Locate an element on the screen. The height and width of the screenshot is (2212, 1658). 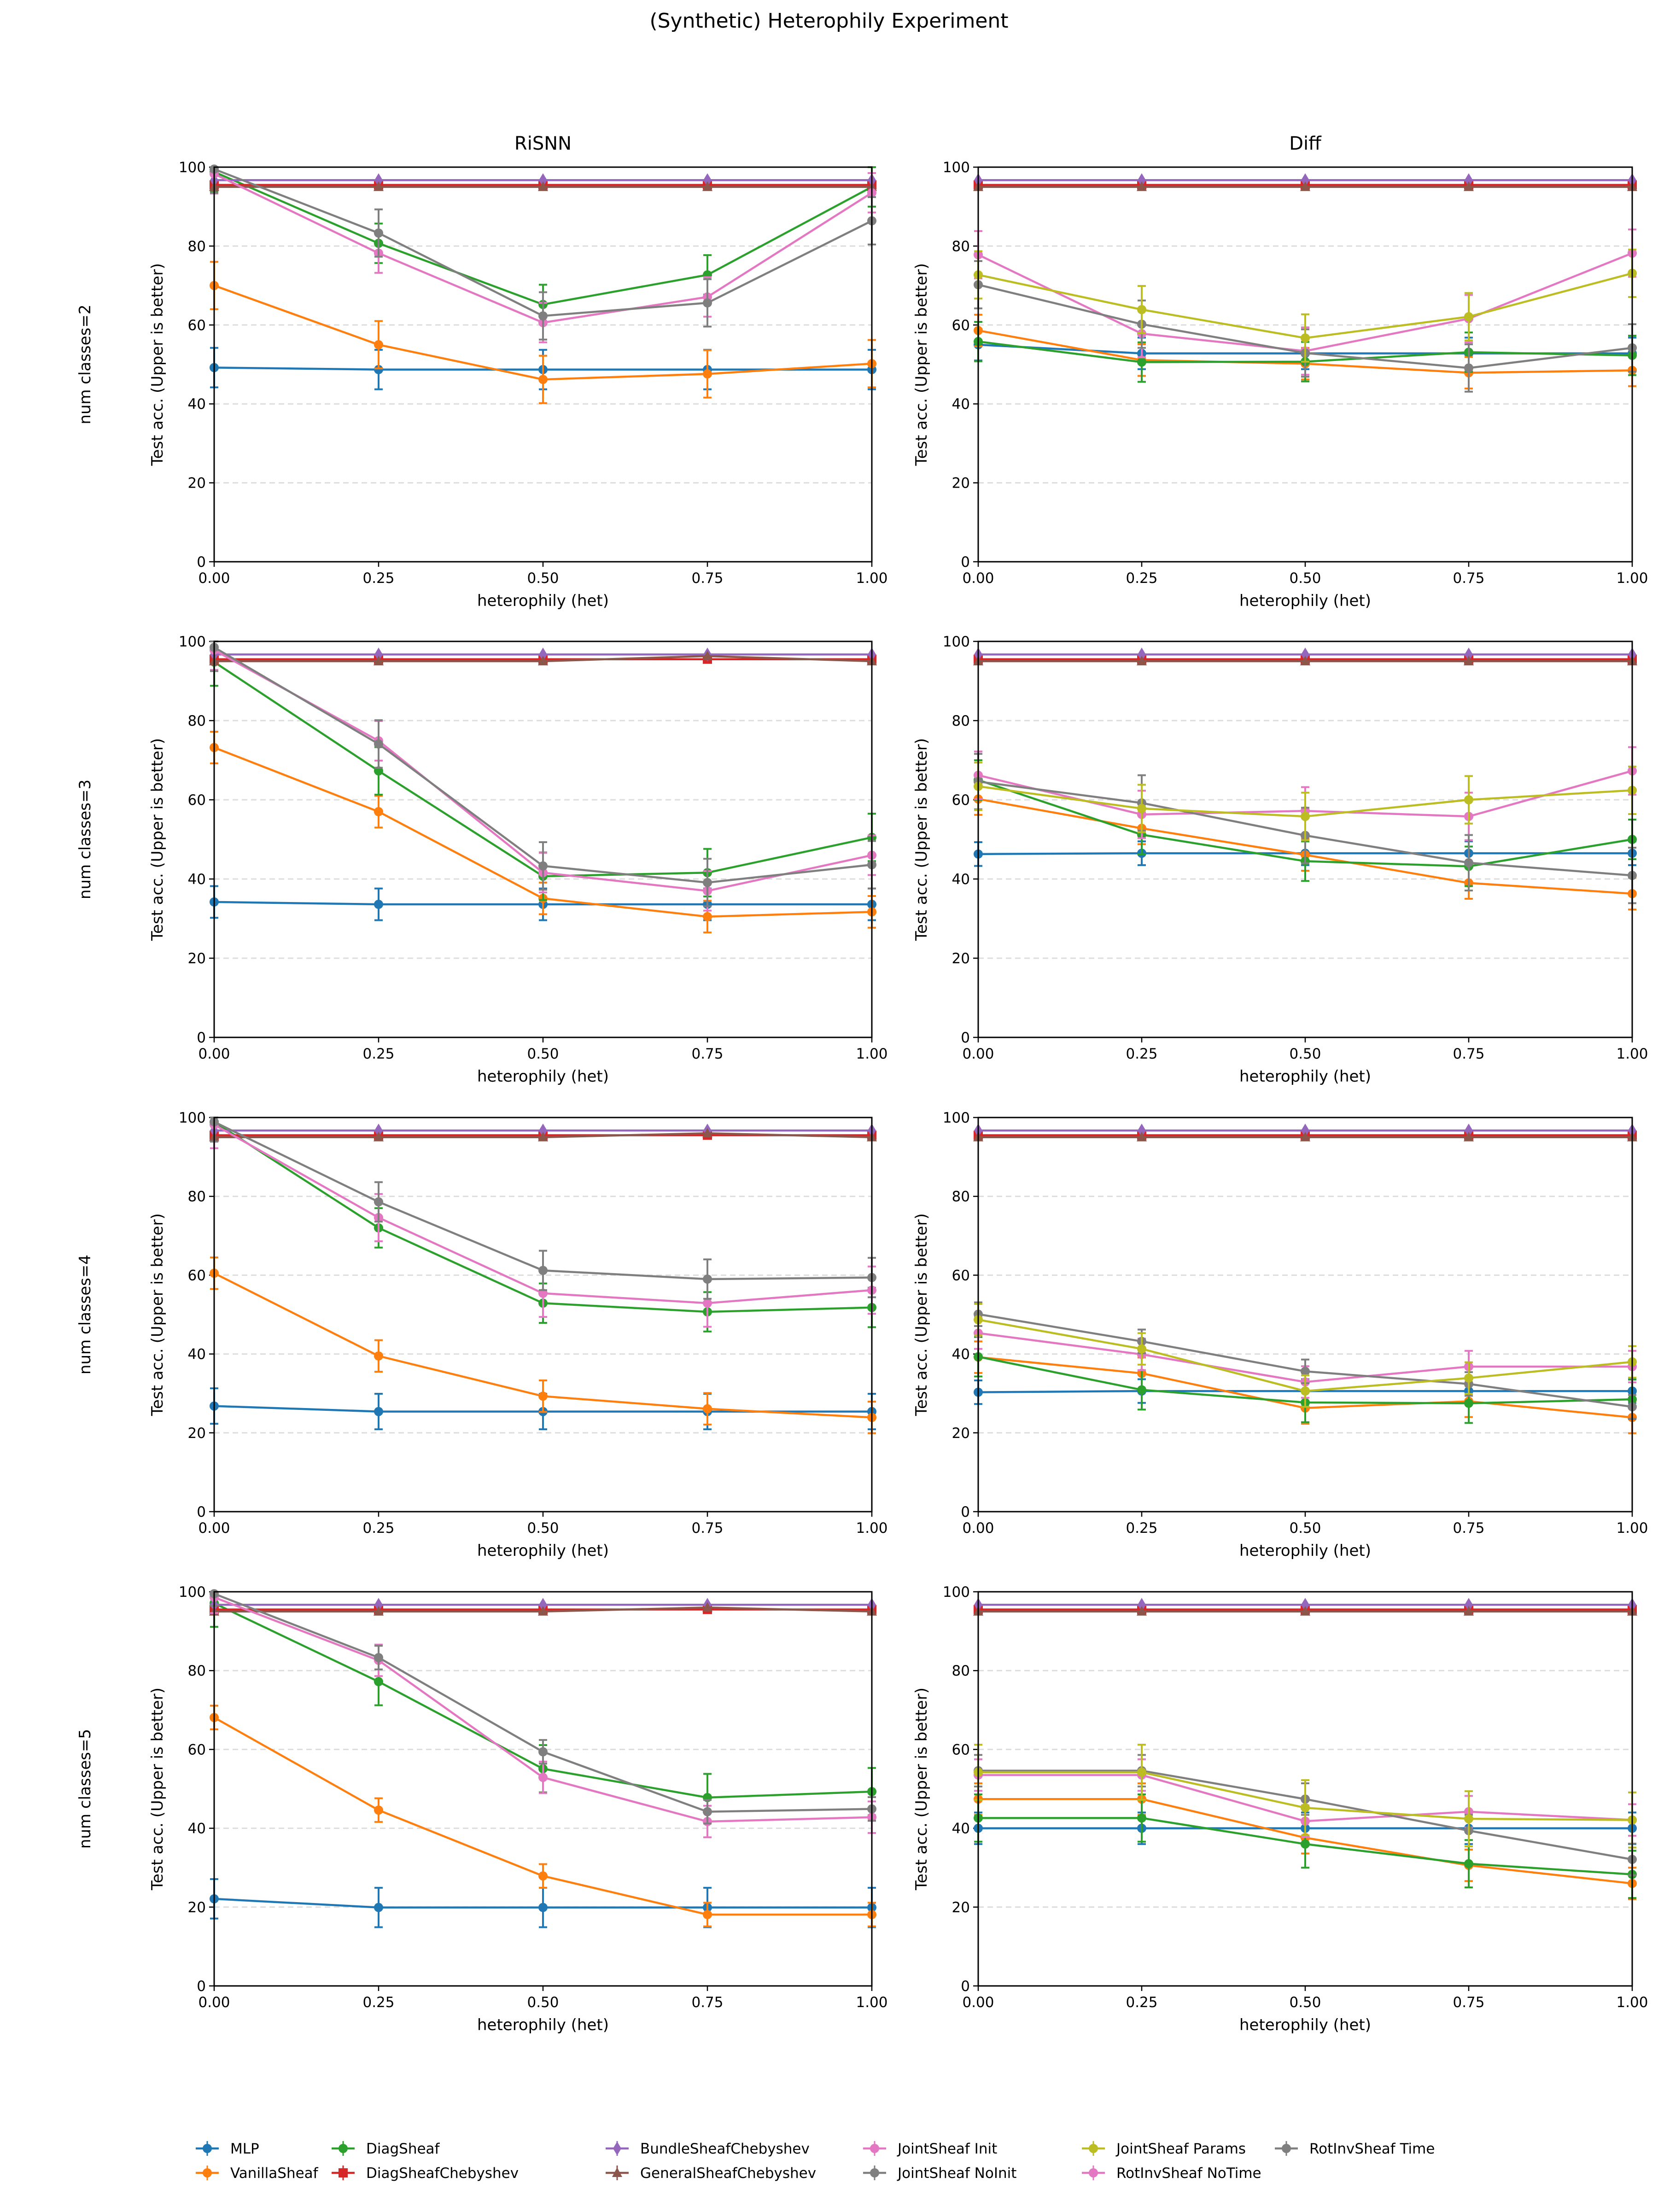
legend-entry: JointSheaf Init is located at coordinates (930, 2149).